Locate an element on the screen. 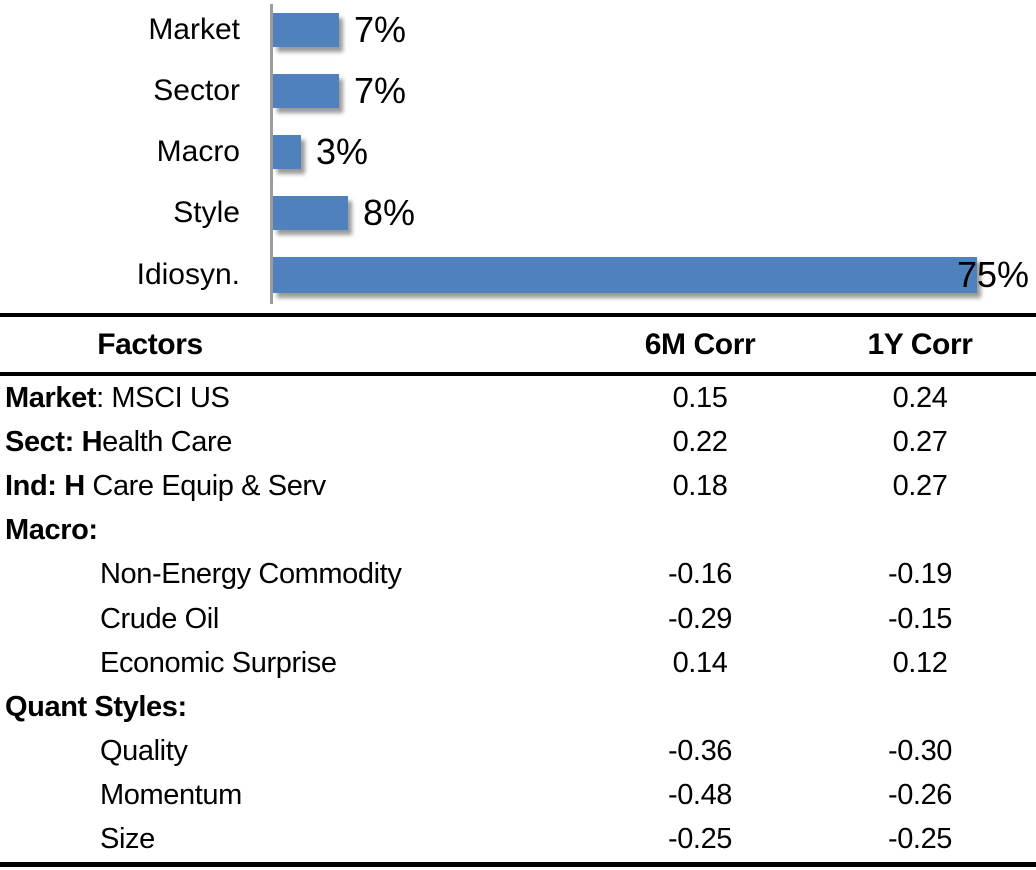 Image resolution: width=1036 pixels, height=870 pixels. col-header-factors: Factors is located at coordinates (150, 344).